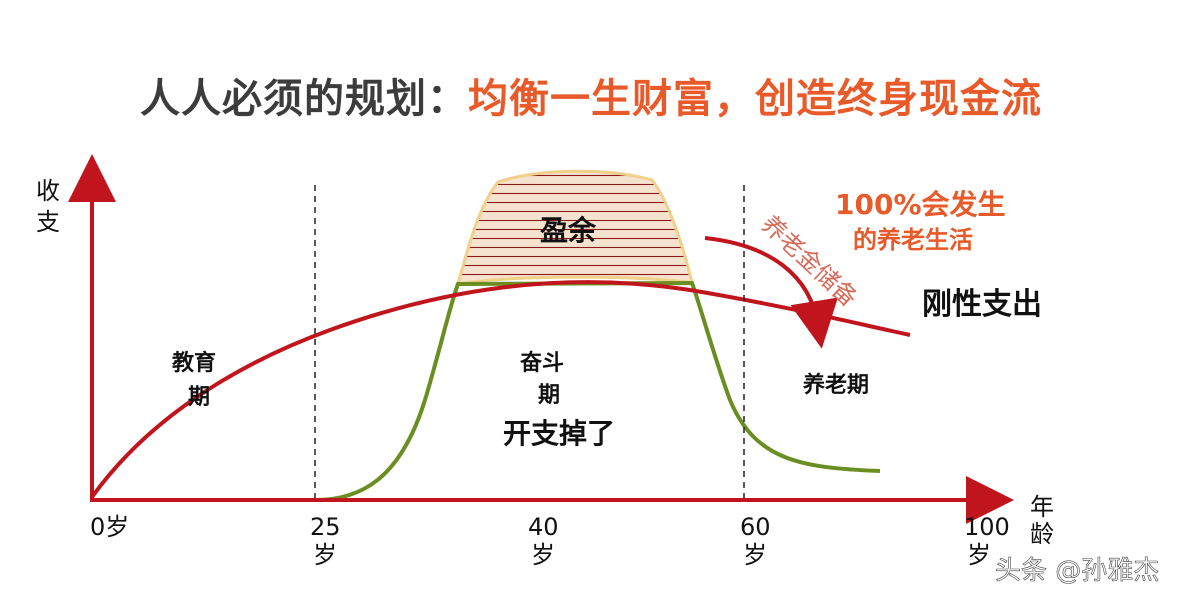 This screenshot has width=1204, height=598. I want to click on title-highlight: 均衡一生财富，创造终身现金流, so click(755, 99).